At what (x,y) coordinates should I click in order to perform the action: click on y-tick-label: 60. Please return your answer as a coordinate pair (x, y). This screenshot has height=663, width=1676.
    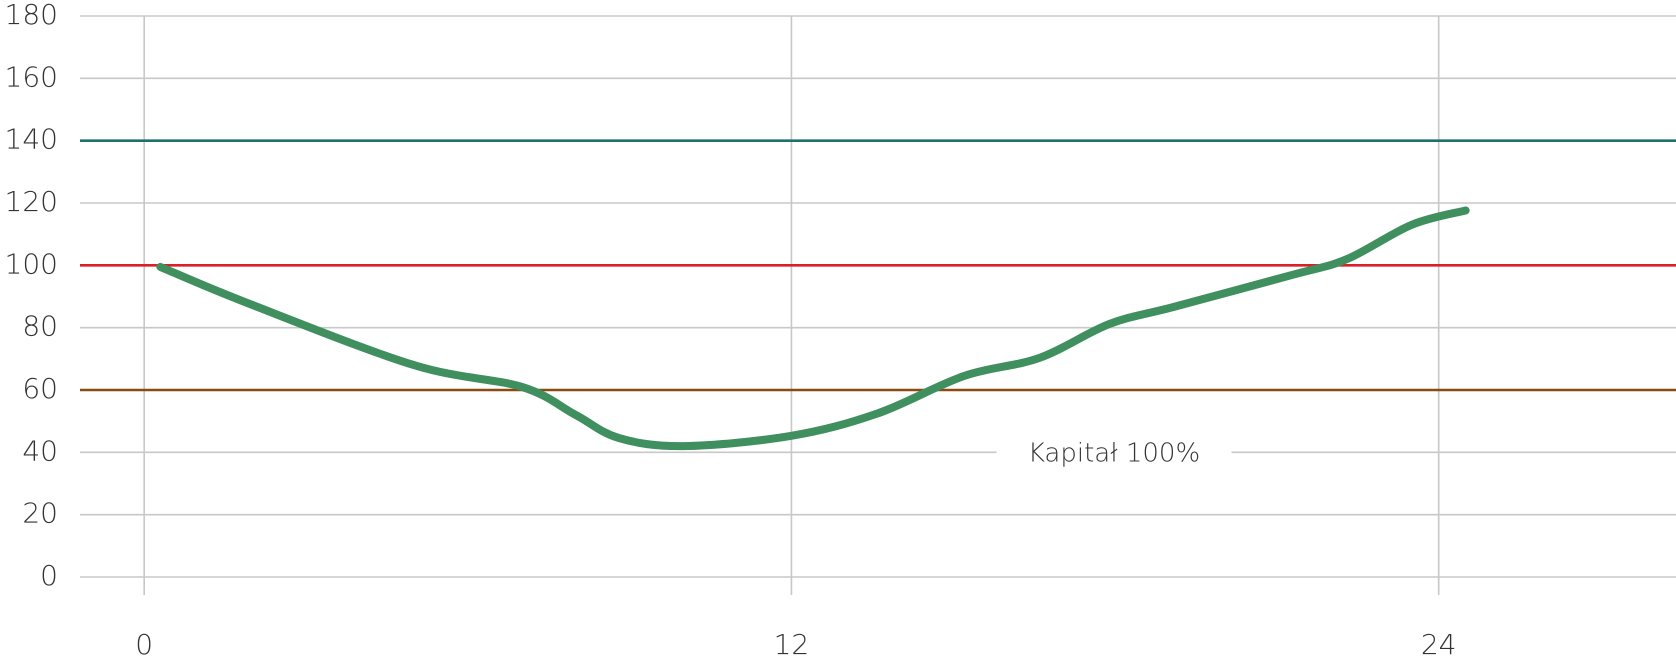
    Looking at the image, I should click on (40, 388).